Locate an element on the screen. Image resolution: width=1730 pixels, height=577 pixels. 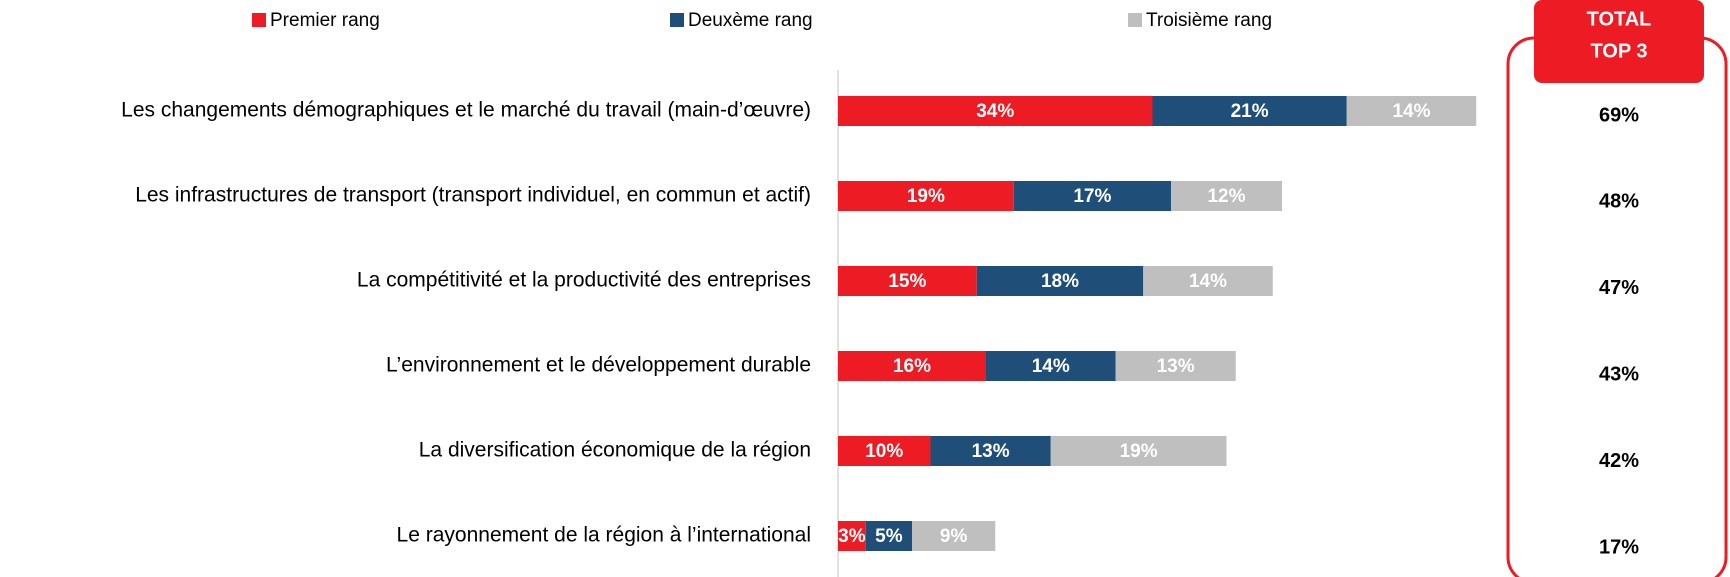
total-header is located at coordinates (1619, 41).